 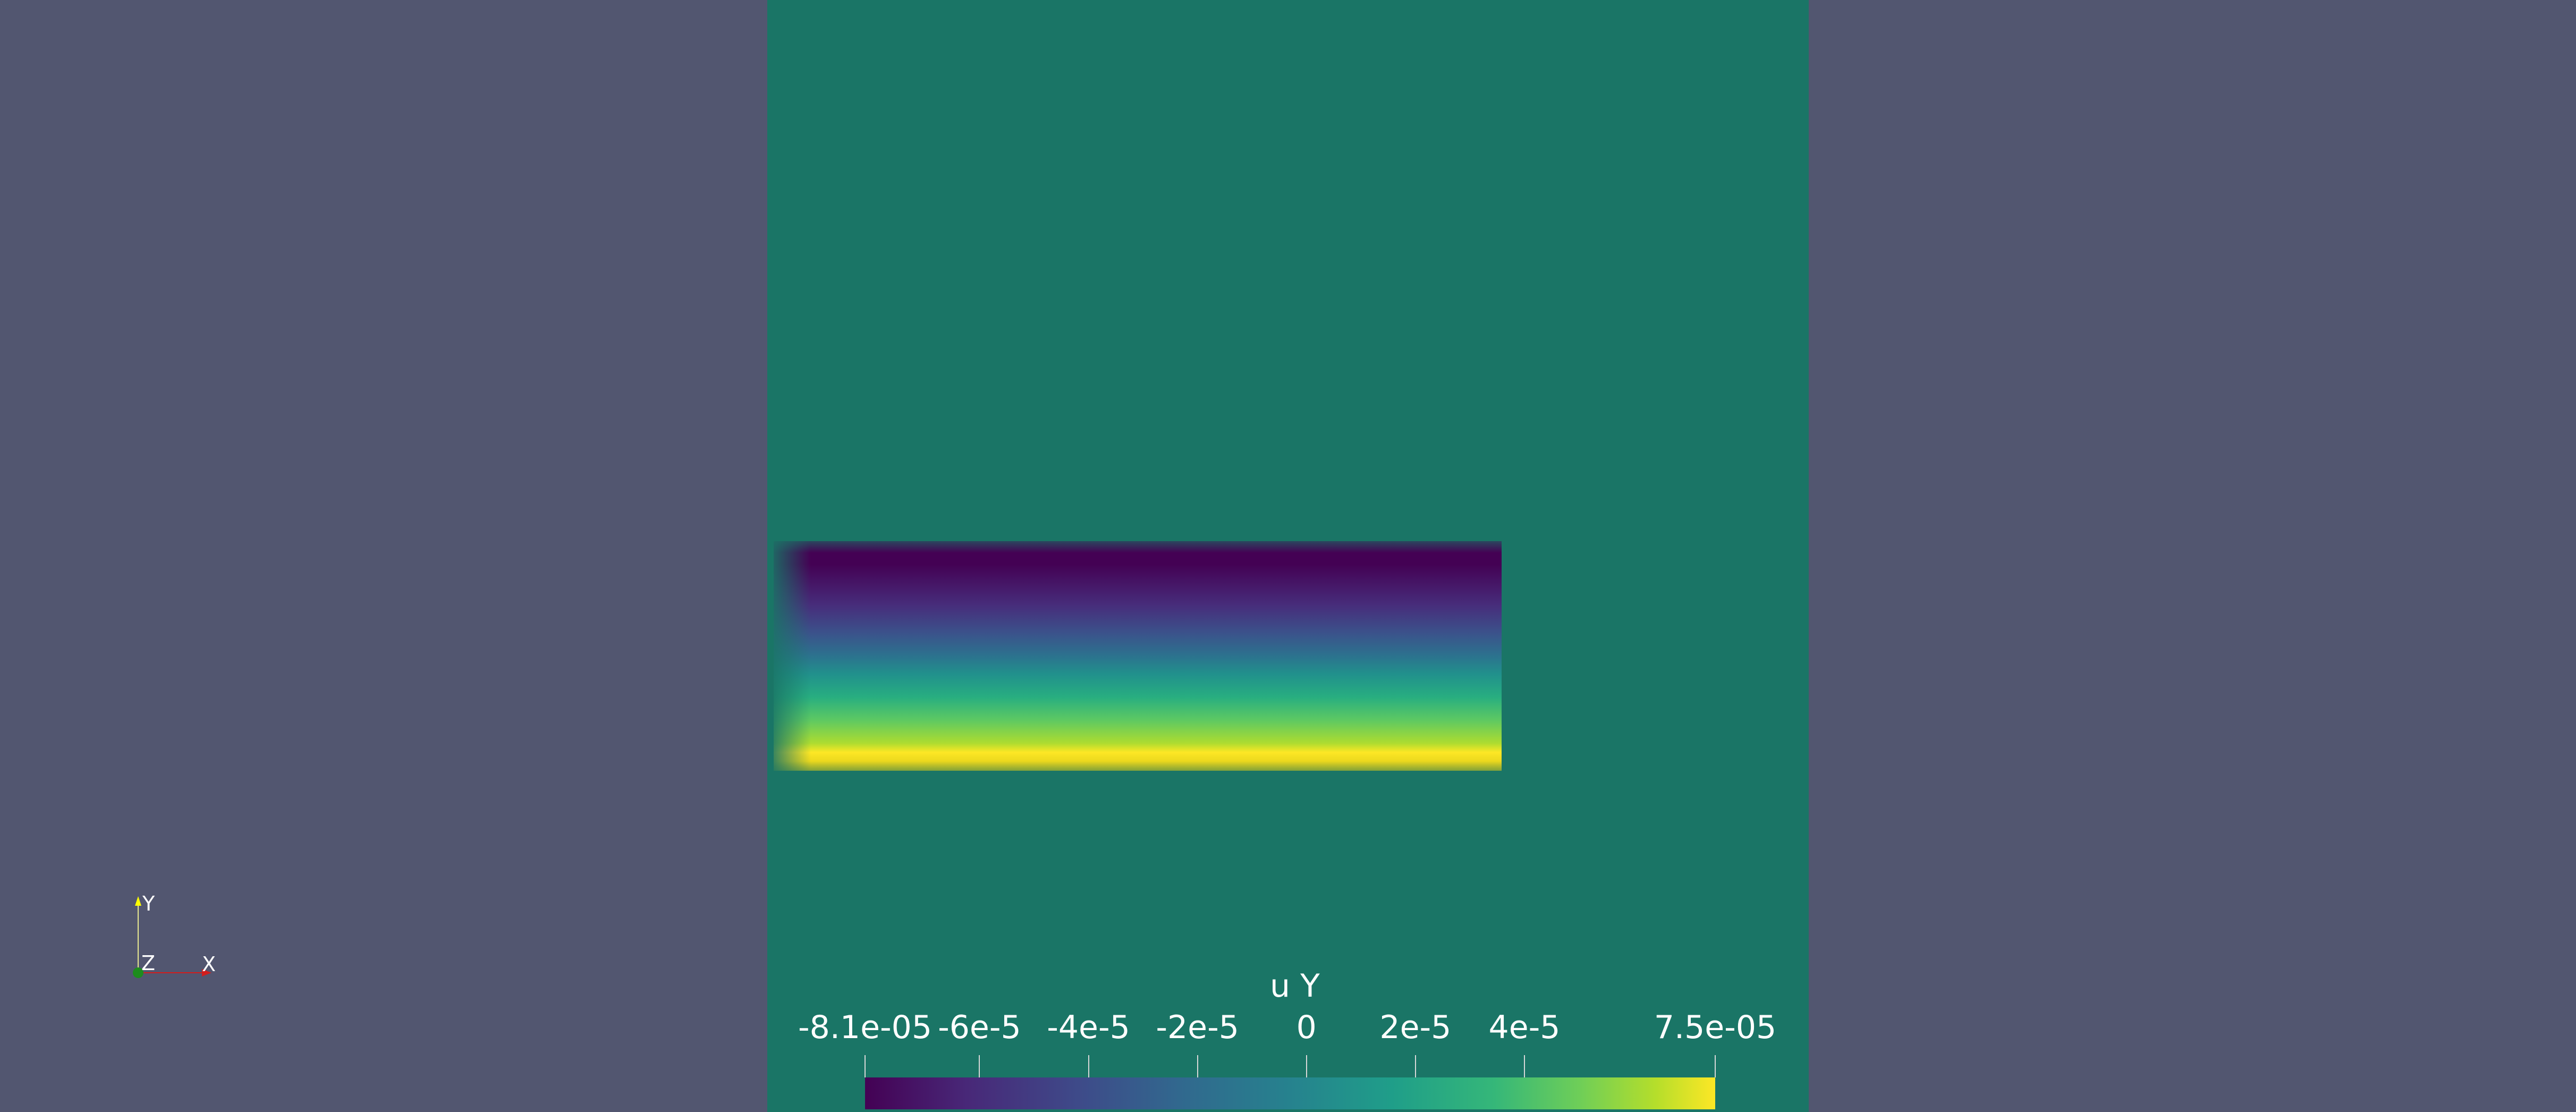 What do you see at coordinates (793, 656) in the screenshot?
I see `beam-edge-fade` at bounding box center [793, 656].